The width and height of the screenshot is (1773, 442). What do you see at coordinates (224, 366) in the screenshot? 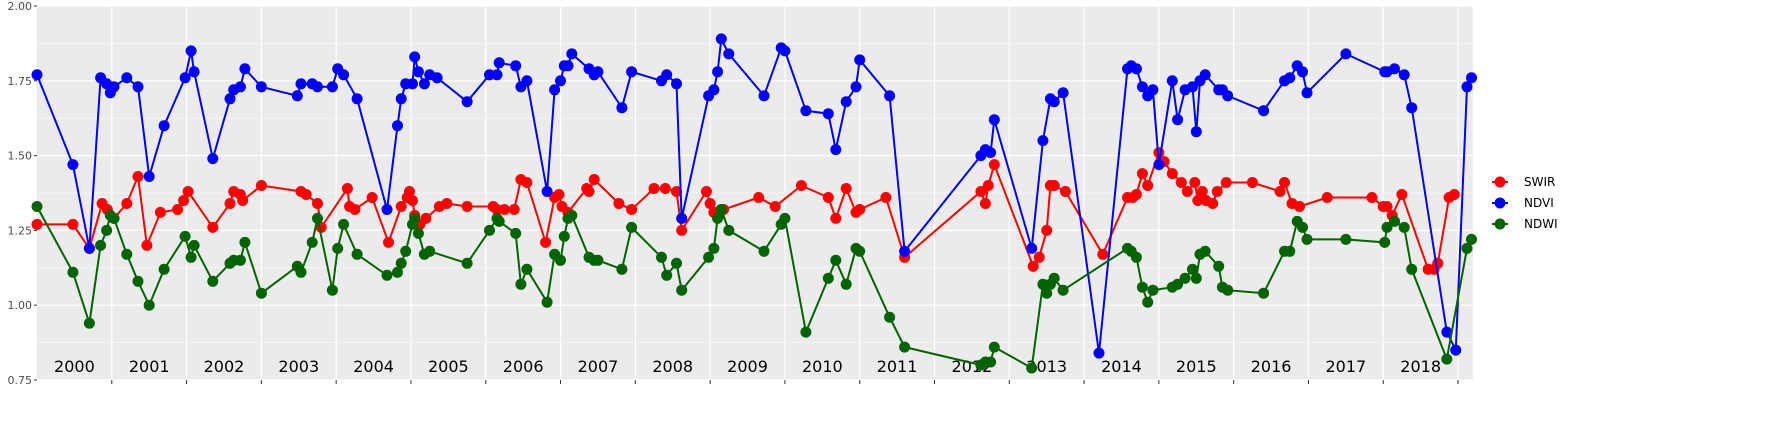
I see `year-label: 2002` at bounding box center [224, 366].